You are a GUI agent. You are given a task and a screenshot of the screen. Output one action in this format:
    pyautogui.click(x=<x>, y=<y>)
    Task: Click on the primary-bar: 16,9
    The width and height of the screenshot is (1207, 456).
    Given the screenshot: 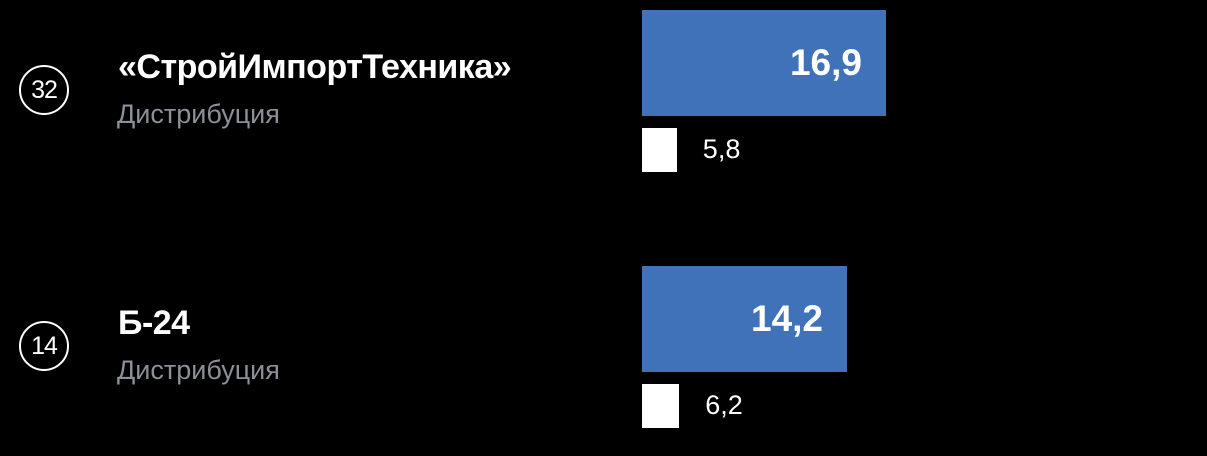 What is the action you would take?
    pyautogui.click(x=764, y=63)
    